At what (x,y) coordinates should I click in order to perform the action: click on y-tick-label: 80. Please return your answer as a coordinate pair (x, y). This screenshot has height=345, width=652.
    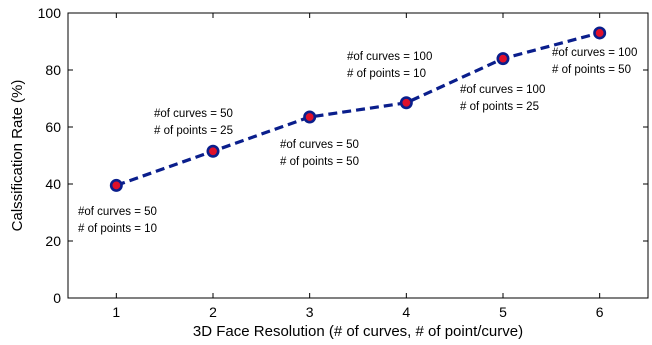
    Looking at the image, I should click on (53, 70).